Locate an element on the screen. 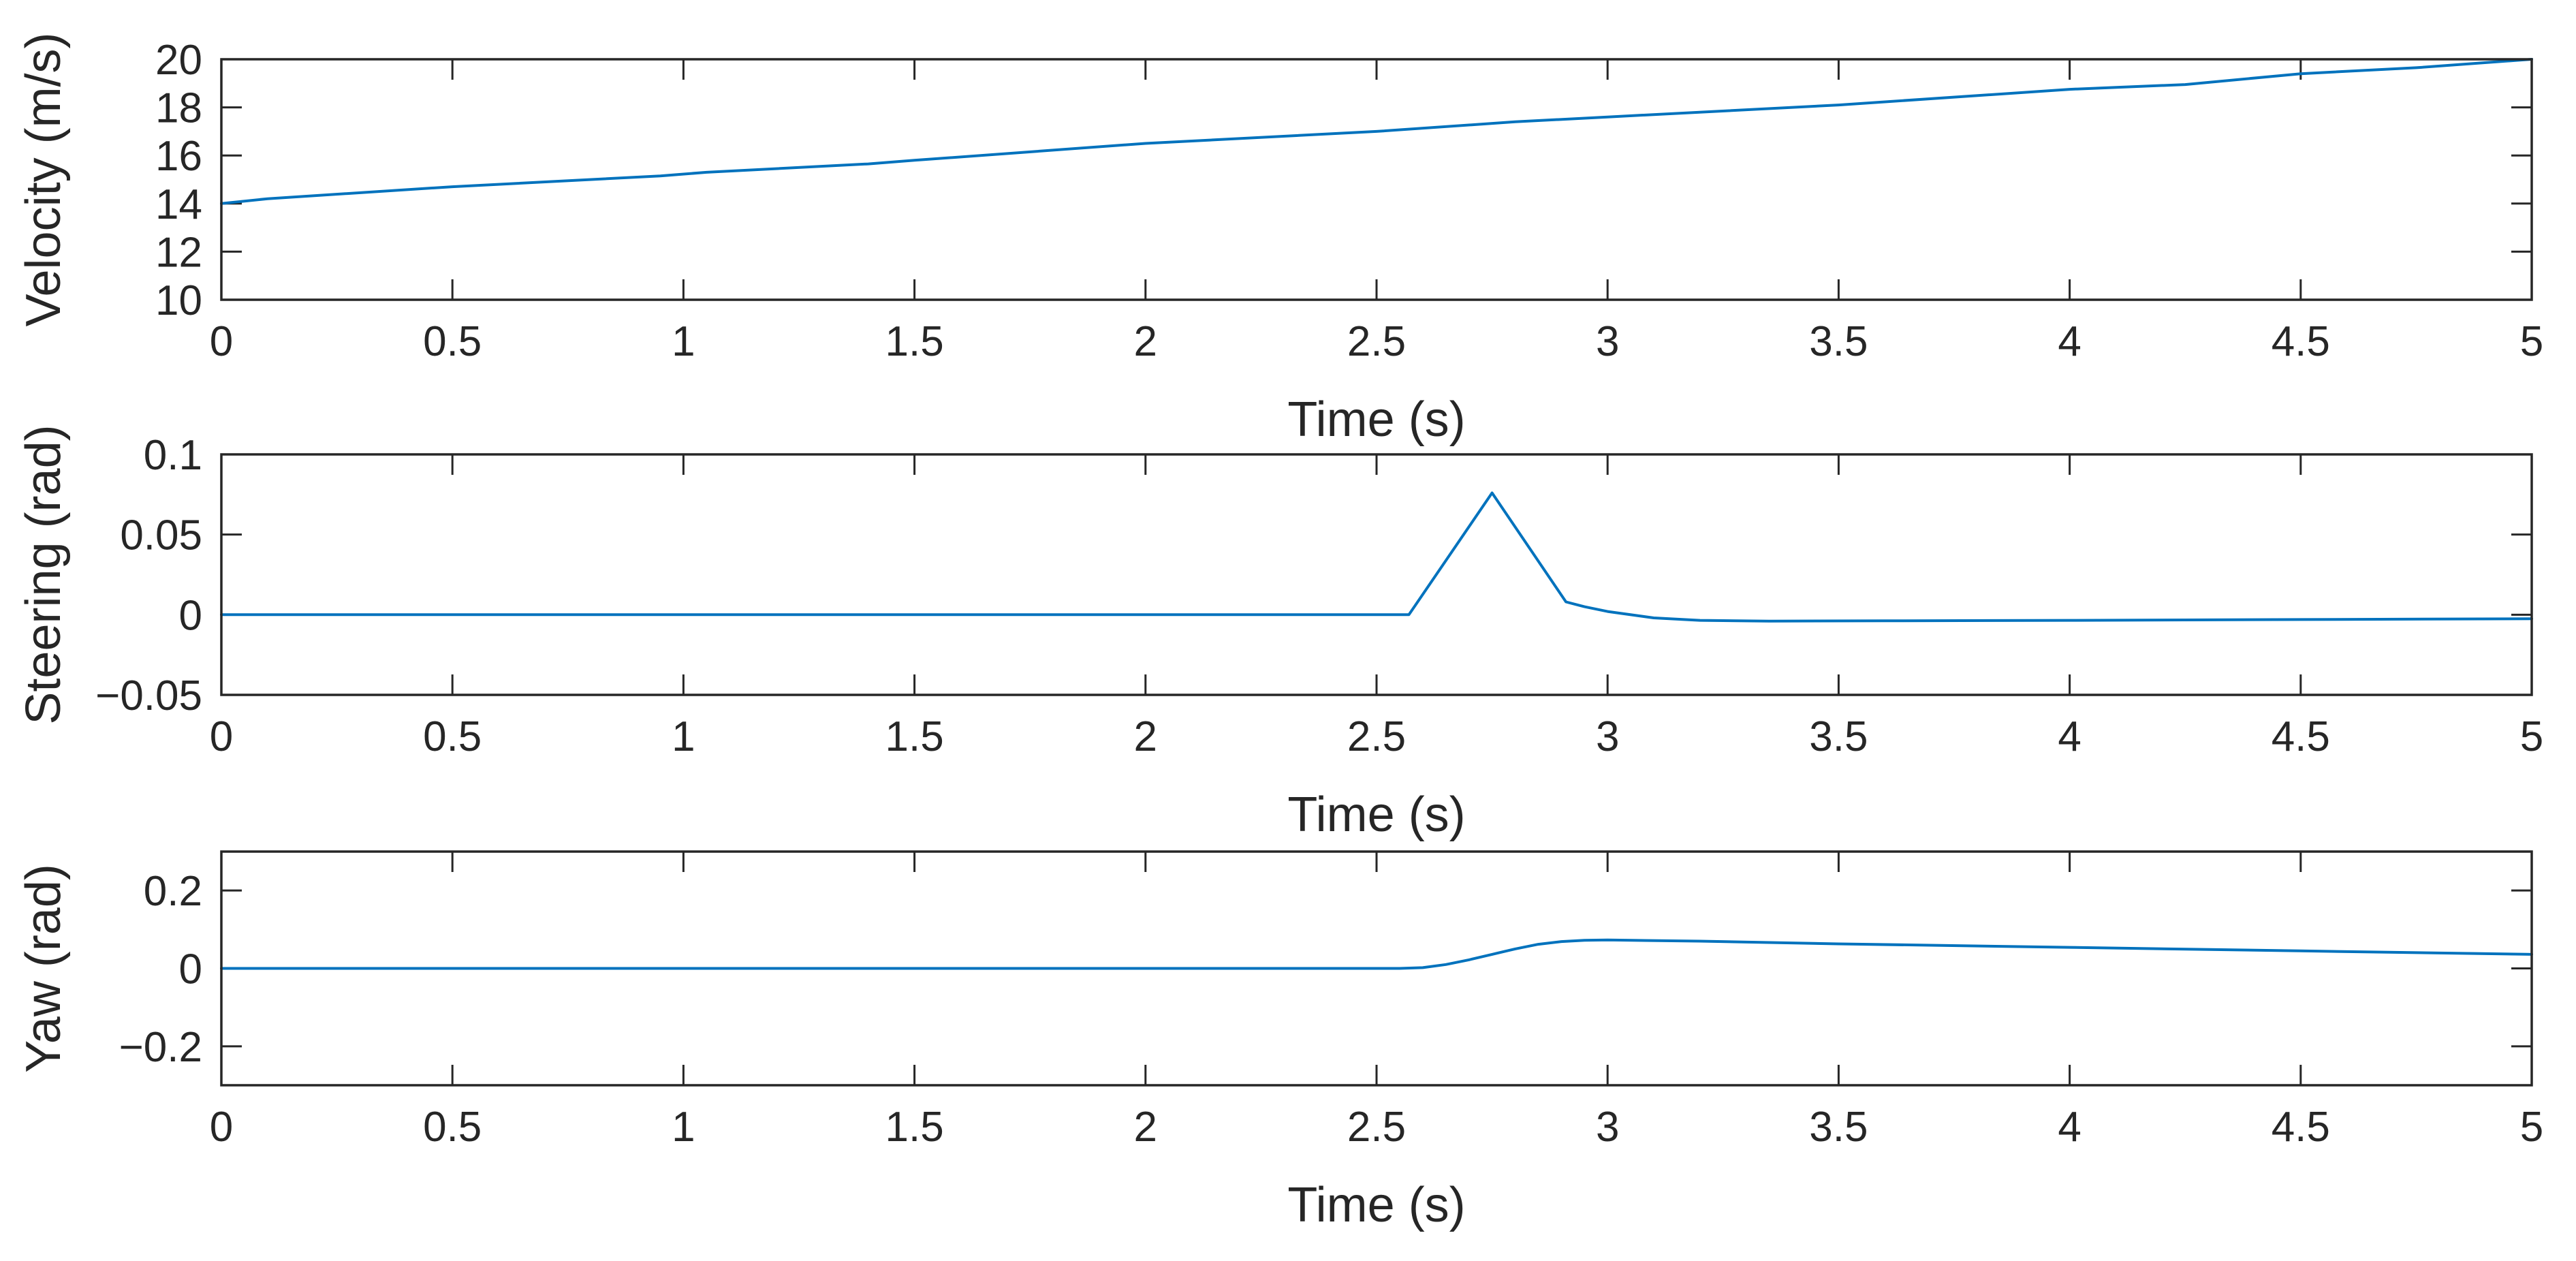 The width and height of the screenshot is (2576, 1261). velocity-y-tick-label: 10 is located at coordinates (178, 300).